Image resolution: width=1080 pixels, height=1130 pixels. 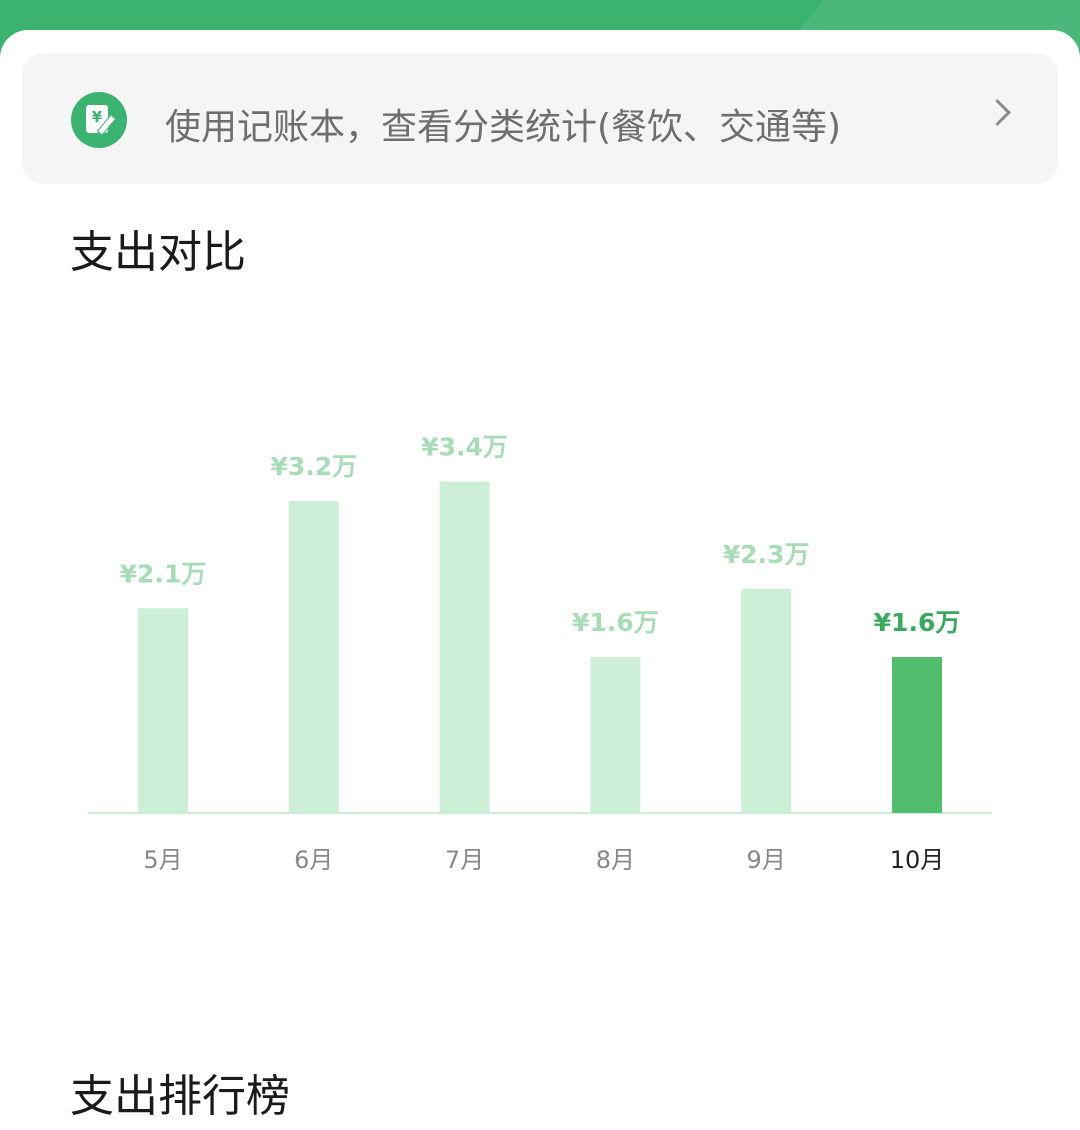 I want to click on bar-value-label: ¥3.4万, so click(x=464, y=447).